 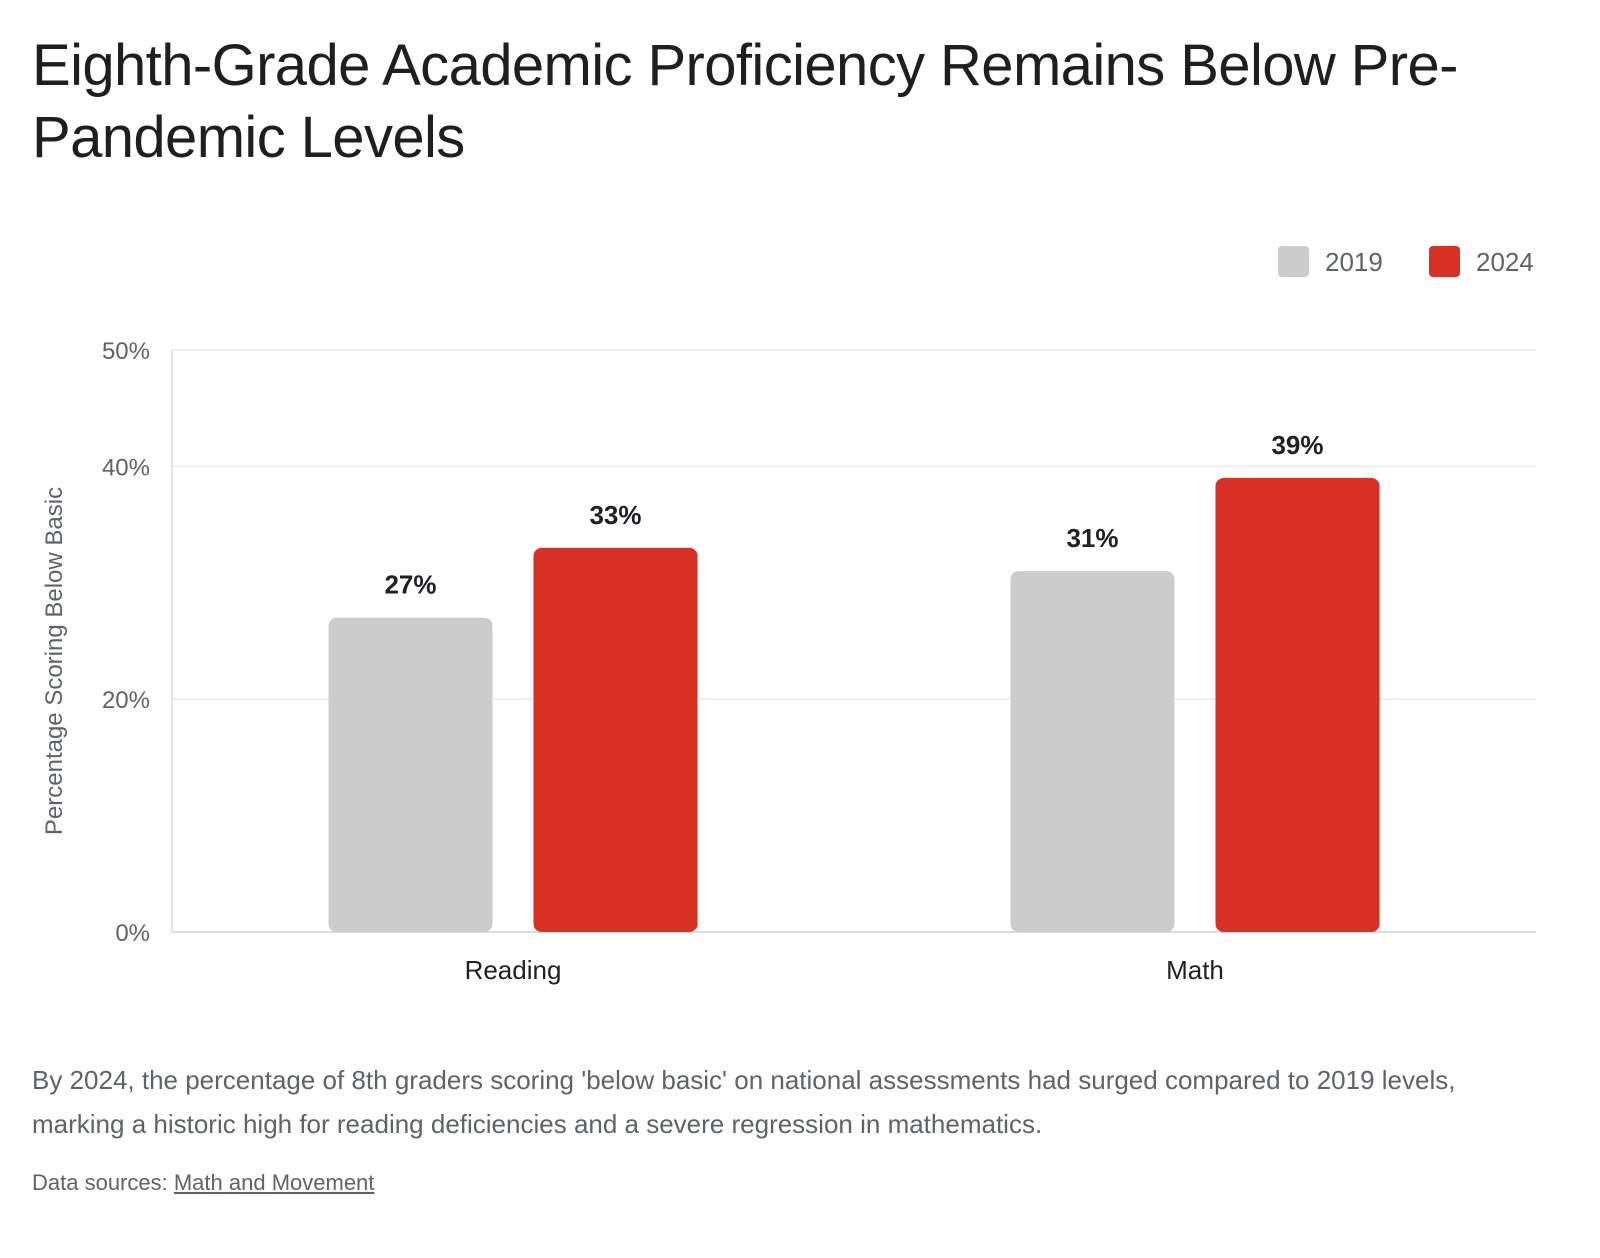 What do you see at coordinates (1297, 705) in the screenshot?
I see `bar-math-2024` at bounding box center [1297, 705].